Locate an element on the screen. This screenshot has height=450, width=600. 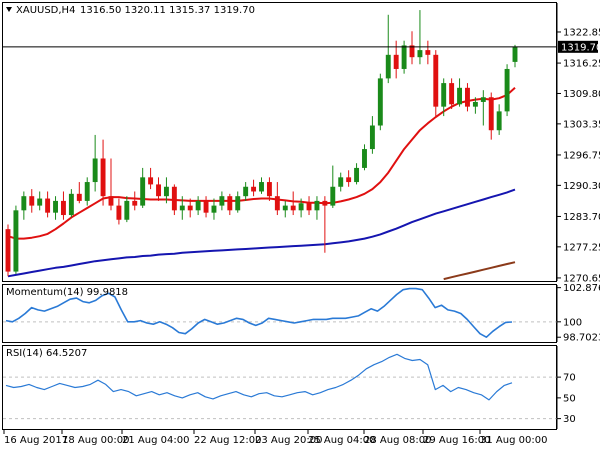
price-tick-label: 1277.25 is located at coordinates (581, 247).